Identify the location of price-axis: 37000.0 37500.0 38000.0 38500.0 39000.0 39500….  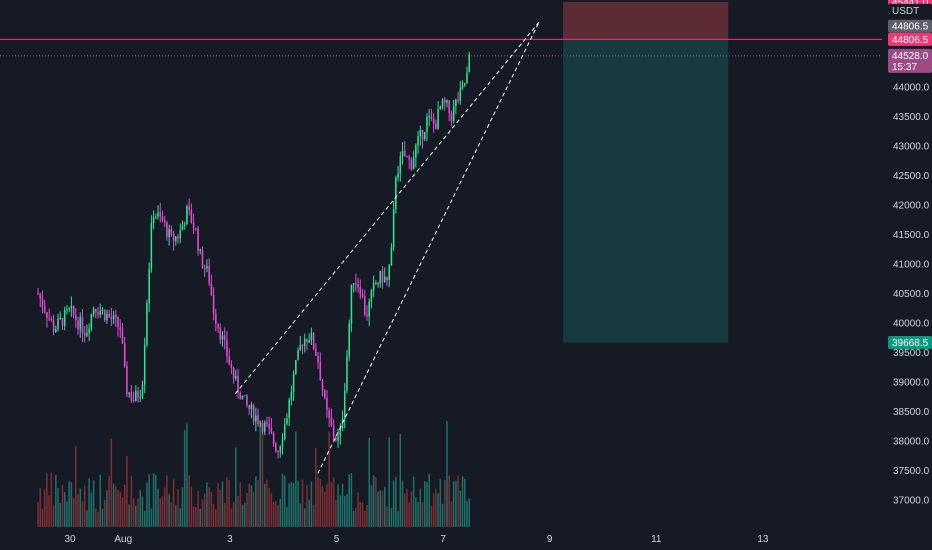
(911, 295).